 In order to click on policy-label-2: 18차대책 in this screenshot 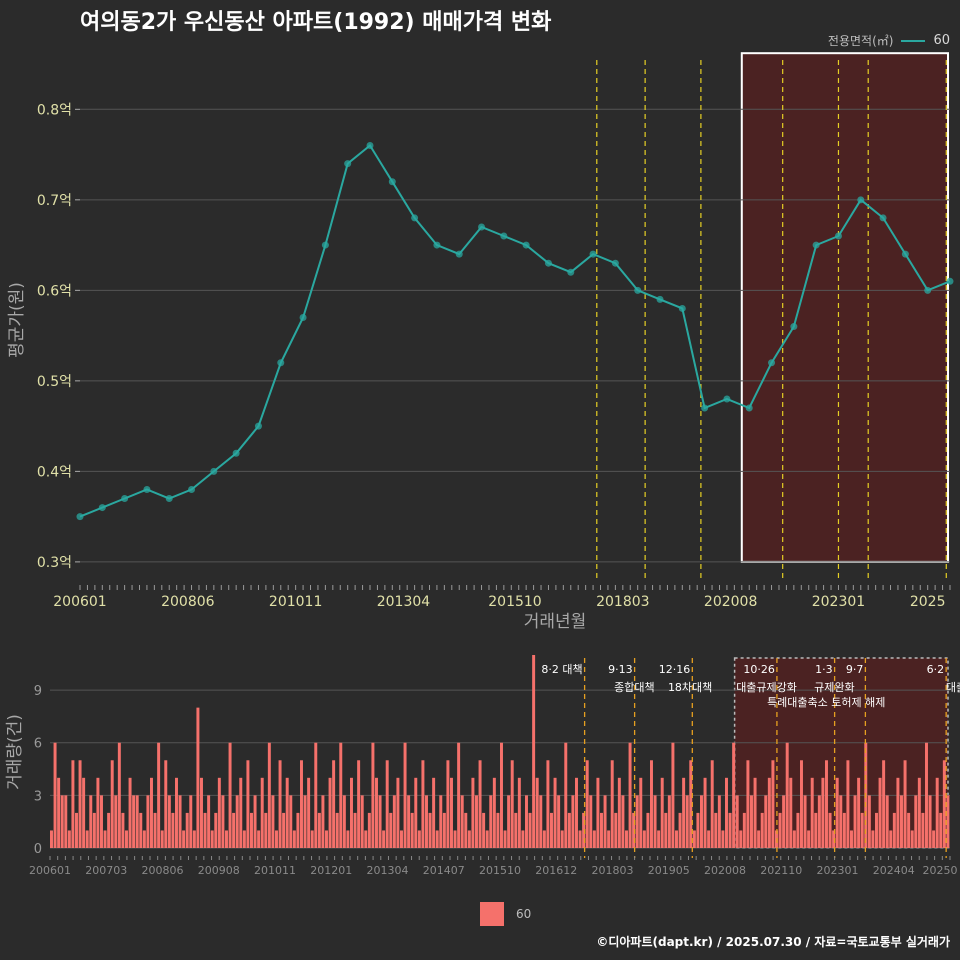, I will do `click(690, 687)`.